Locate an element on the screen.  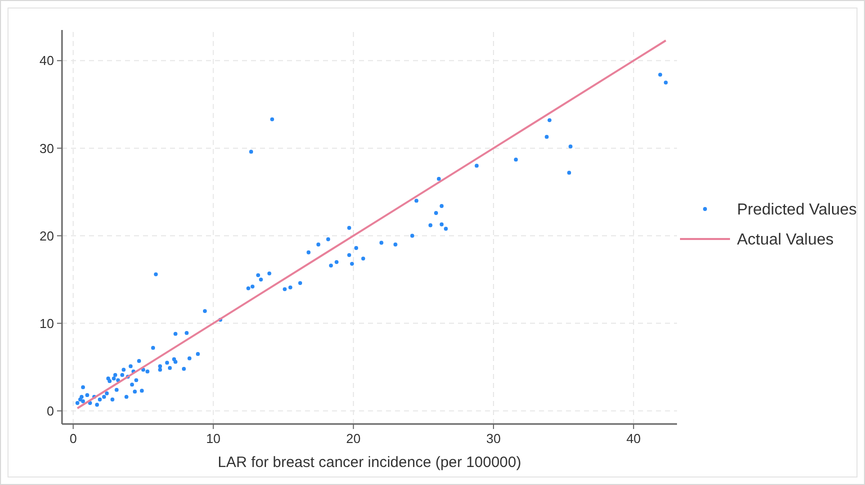
y-tick-label: 40 is located at coordinates (47, 60).